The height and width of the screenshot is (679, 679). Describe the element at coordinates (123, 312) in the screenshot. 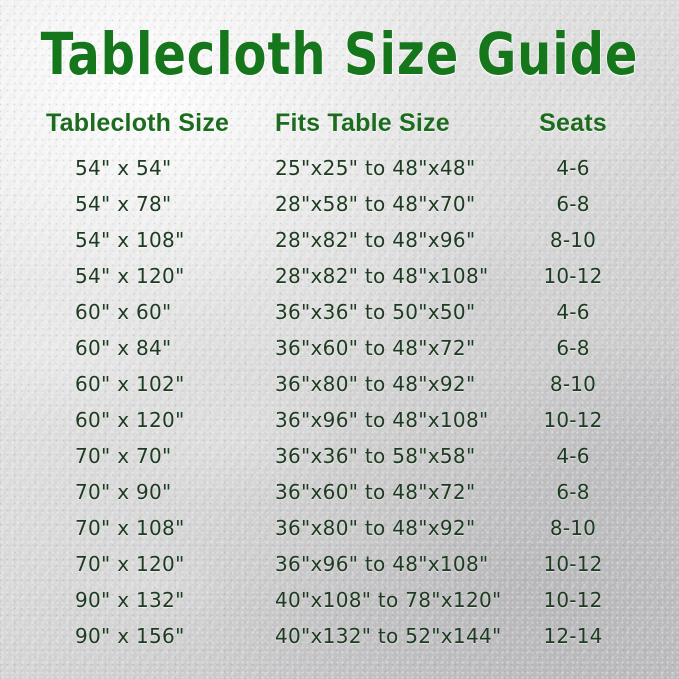

I see `cell-tablecloth-size: 60" x 60"` at that location.